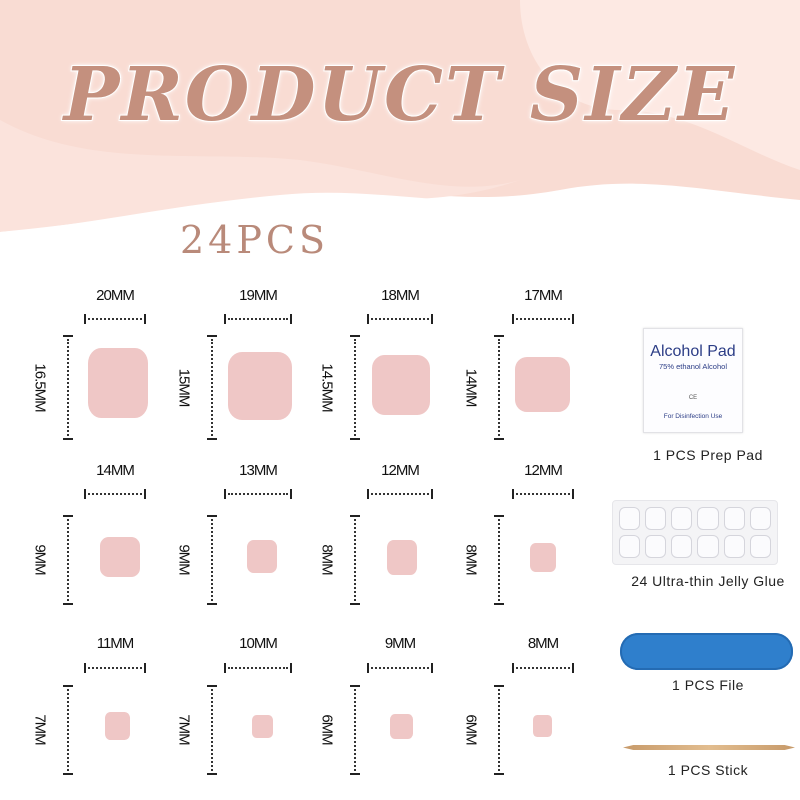 The image size is (800, 800). Describe the element at coordinates (706, 651) in the screenshot. I see `nail-file-image` at that location.